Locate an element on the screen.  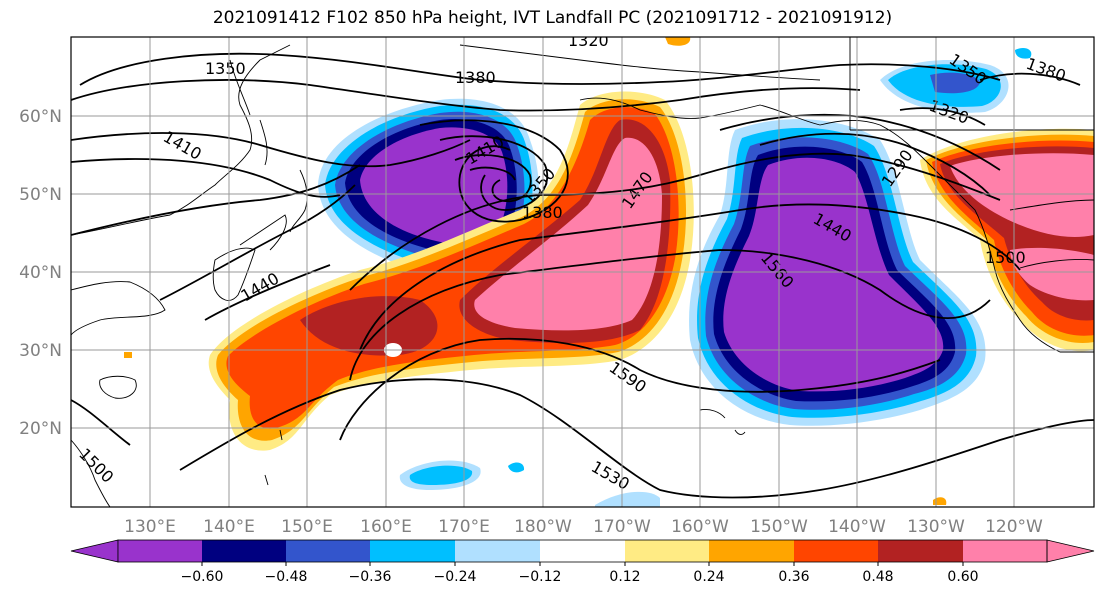
longitude-tick-label: 160°E is located at coordinates (386, 527).